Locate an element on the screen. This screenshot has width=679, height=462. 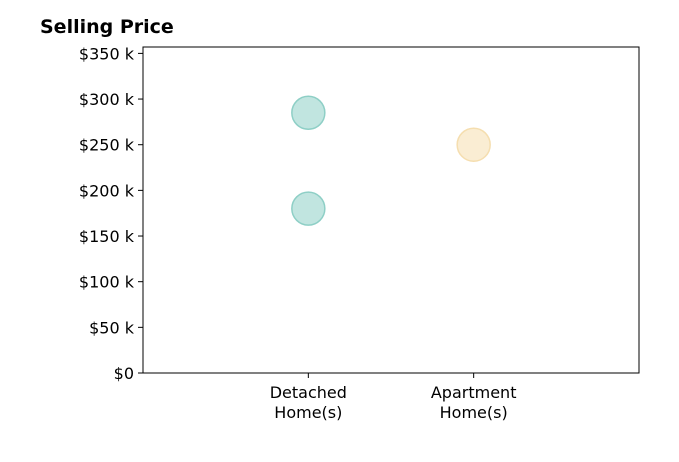
x-tick-label-0: Detached Home(s) is located at coordinates (308, 402).